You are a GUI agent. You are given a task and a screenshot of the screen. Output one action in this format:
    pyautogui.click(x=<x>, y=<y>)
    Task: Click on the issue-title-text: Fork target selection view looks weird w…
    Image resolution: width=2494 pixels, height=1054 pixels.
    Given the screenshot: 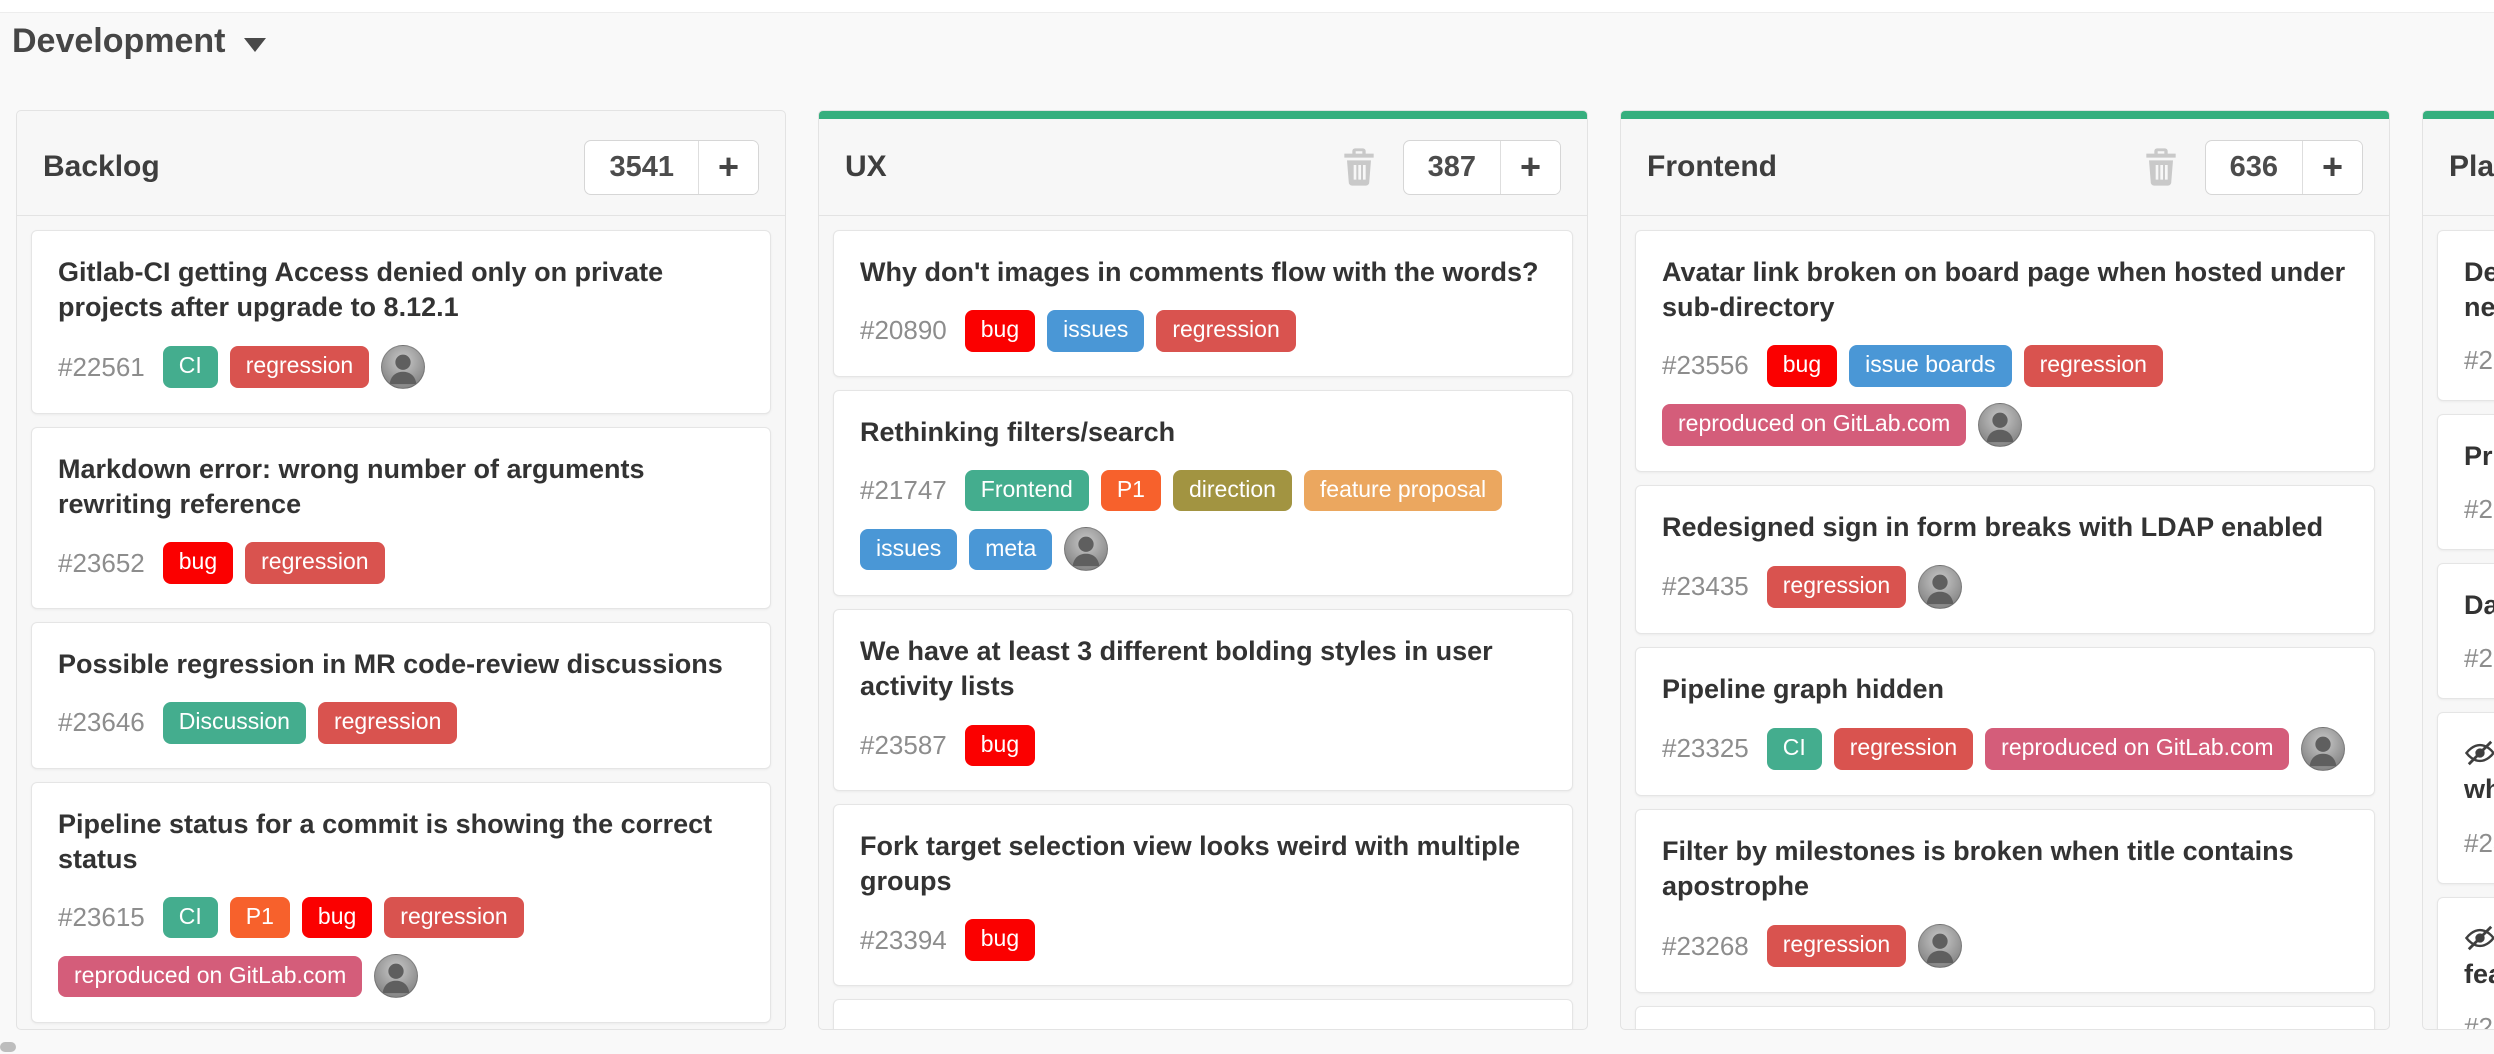 What is the action you would take?
    pyautogui.click(x=1190, y=864)
    